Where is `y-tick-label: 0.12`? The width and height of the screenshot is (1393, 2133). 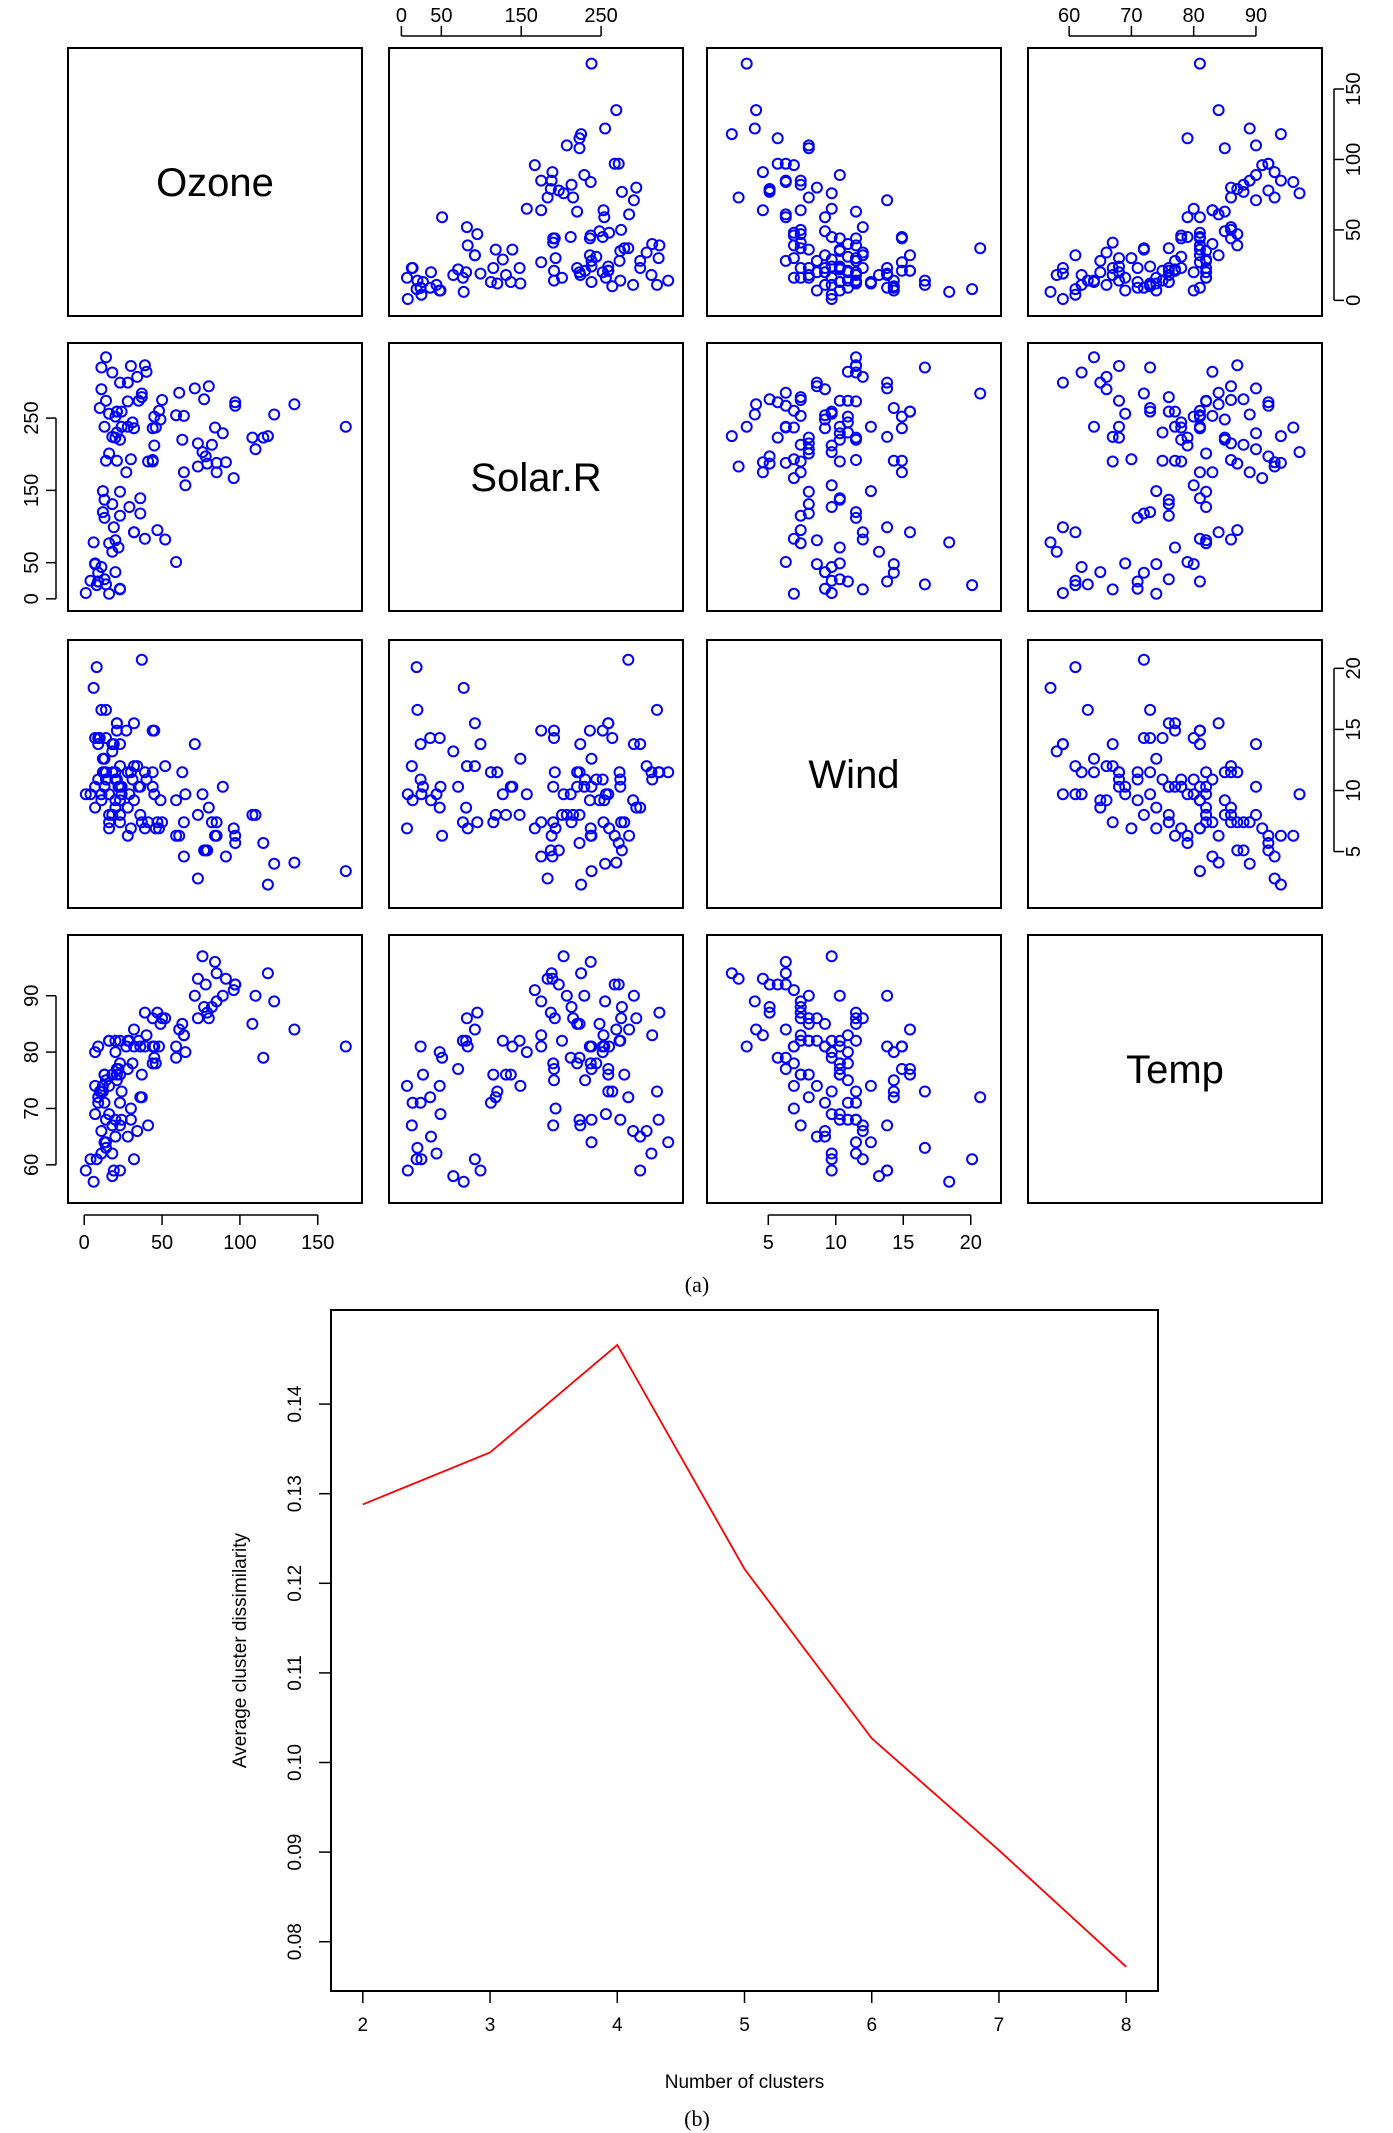
y-tick-label: 0.12 is located at coordinates (295, 1583).